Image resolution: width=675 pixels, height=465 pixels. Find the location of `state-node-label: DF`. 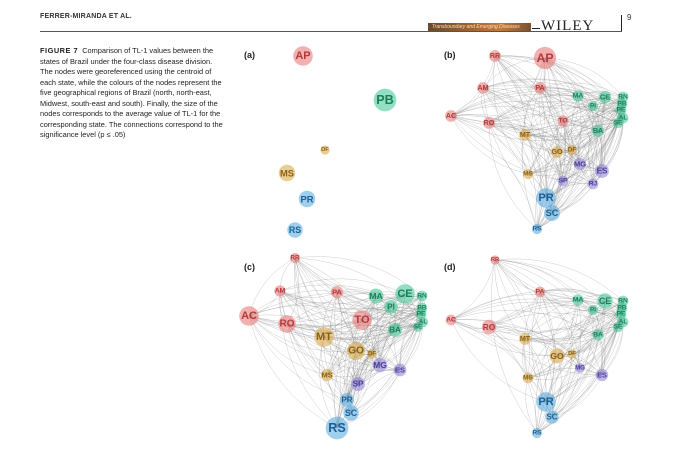

state-node-label: DF is located at coordinates (325, 150).